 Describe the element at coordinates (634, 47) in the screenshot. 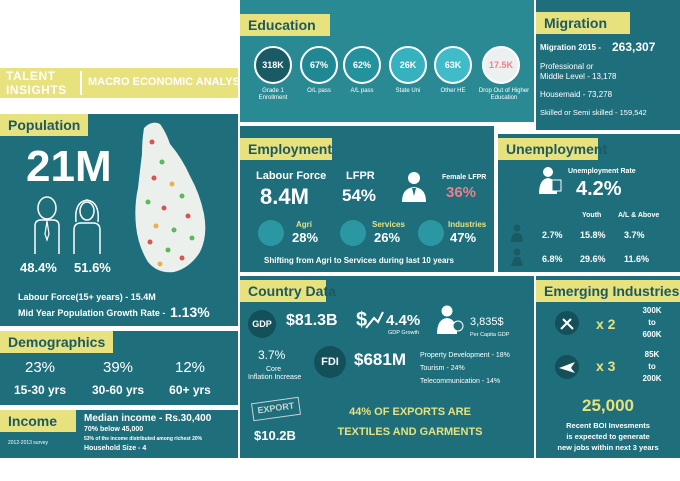

I see `migration-total-value: 263,307` at that location.